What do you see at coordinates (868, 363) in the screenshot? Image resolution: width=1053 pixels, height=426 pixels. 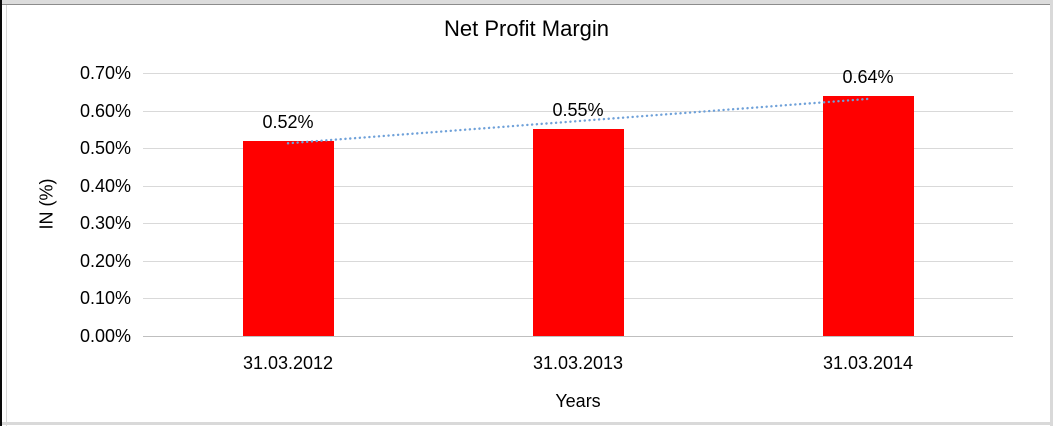 I see `x-axis-tick-label: 31.03.2014` at bounding box center [868, 363].